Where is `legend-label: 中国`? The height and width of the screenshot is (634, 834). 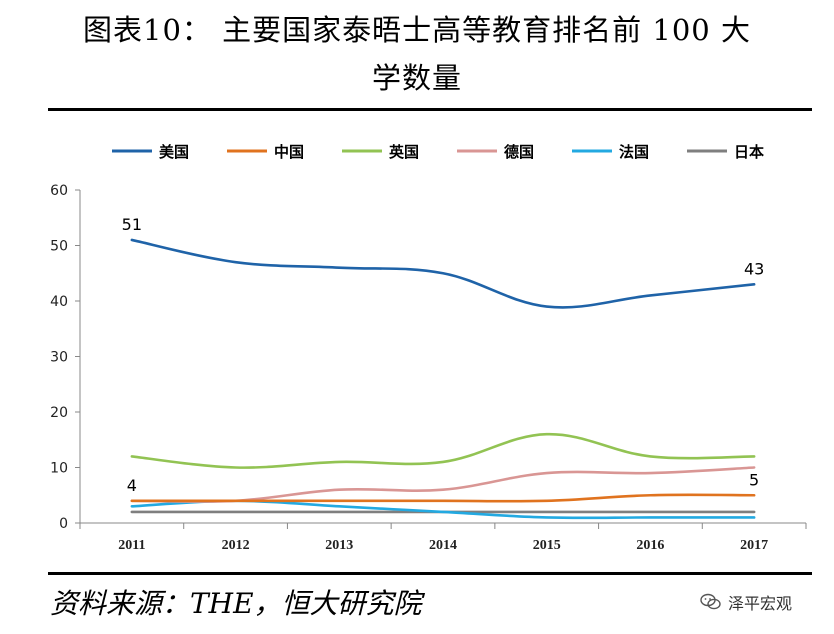 legend-label: 中国 is located at coordinates (289, 152).